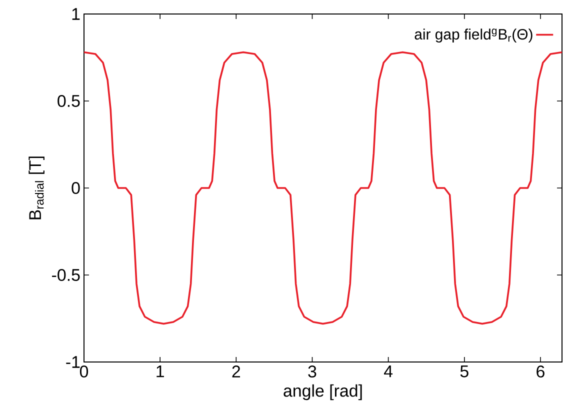 Image resolution: width=565 pixels, height=417 pixels. I want to click on y-tick-label: -1, so click(73, 362).